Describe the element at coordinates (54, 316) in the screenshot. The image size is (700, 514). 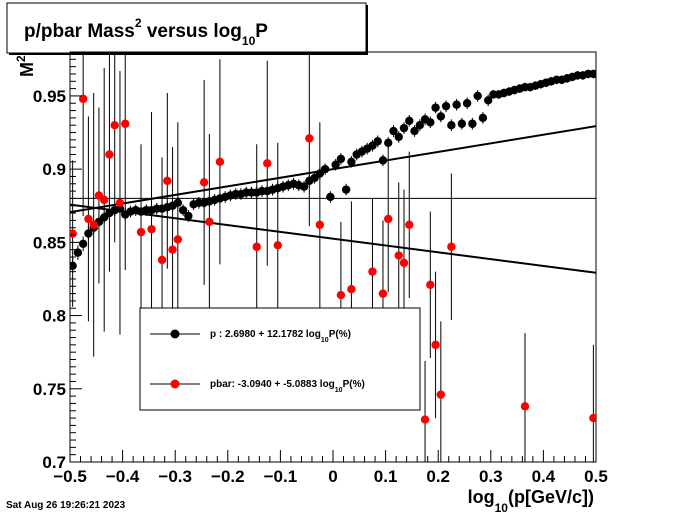
I see `y-tick-label: 0.8` at that location.